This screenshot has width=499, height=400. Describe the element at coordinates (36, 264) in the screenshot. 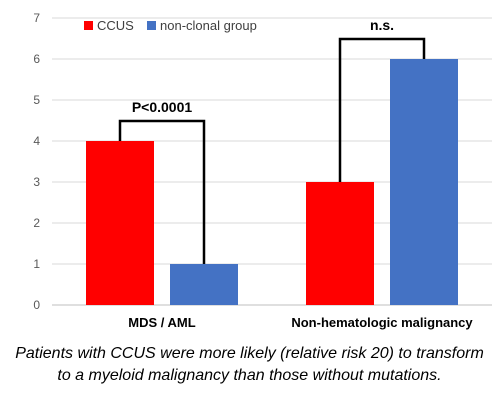

I see `y-tick-label: 1` at that location.